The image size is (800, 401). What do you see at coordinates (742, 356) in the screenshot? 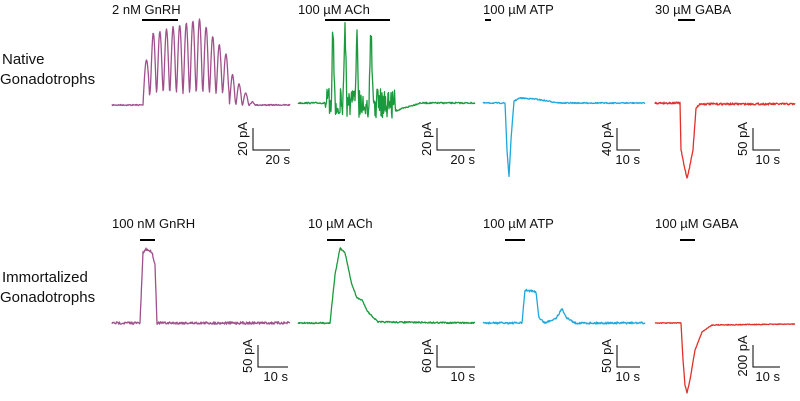
I see `scale-y-label: 200 pA` at bounding box center [742, 356].